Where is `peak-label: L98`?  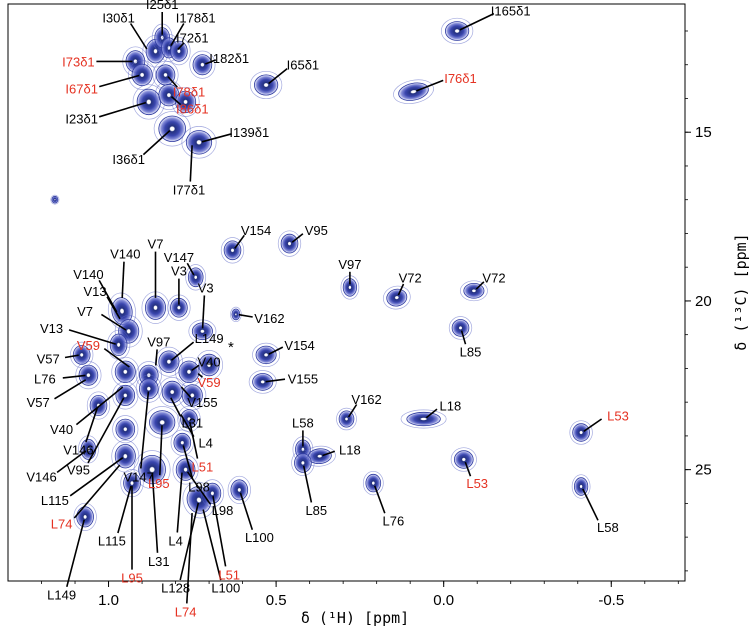
peak-label: L98 is located at coordinates (199, 487).